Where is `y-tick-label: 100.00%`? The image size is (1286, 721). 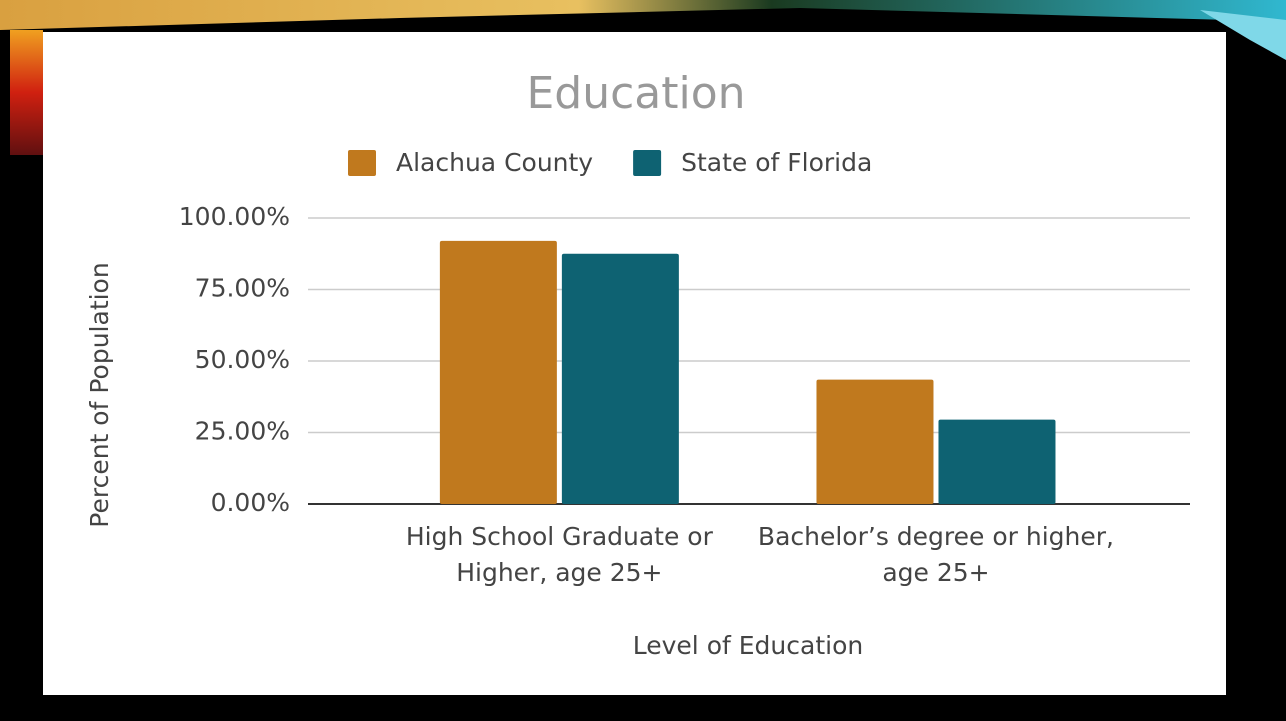
y-tick-label: 100.00% is located at coordinates (234, 216).